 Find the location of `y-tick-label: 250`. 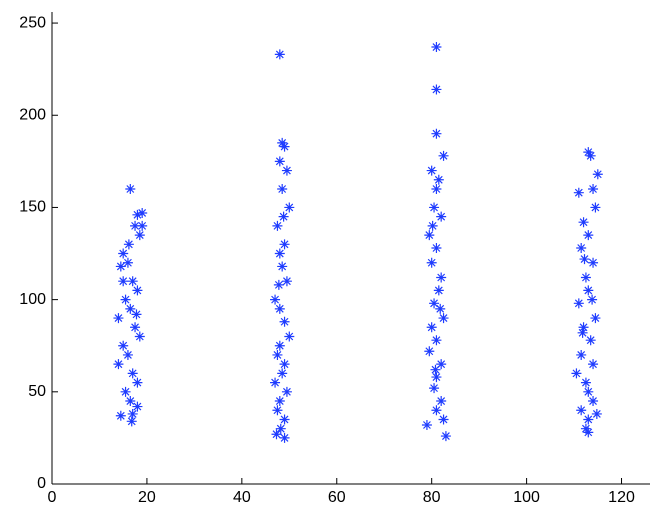

y-tick-label: 250 is located at coordinates (32, 22).